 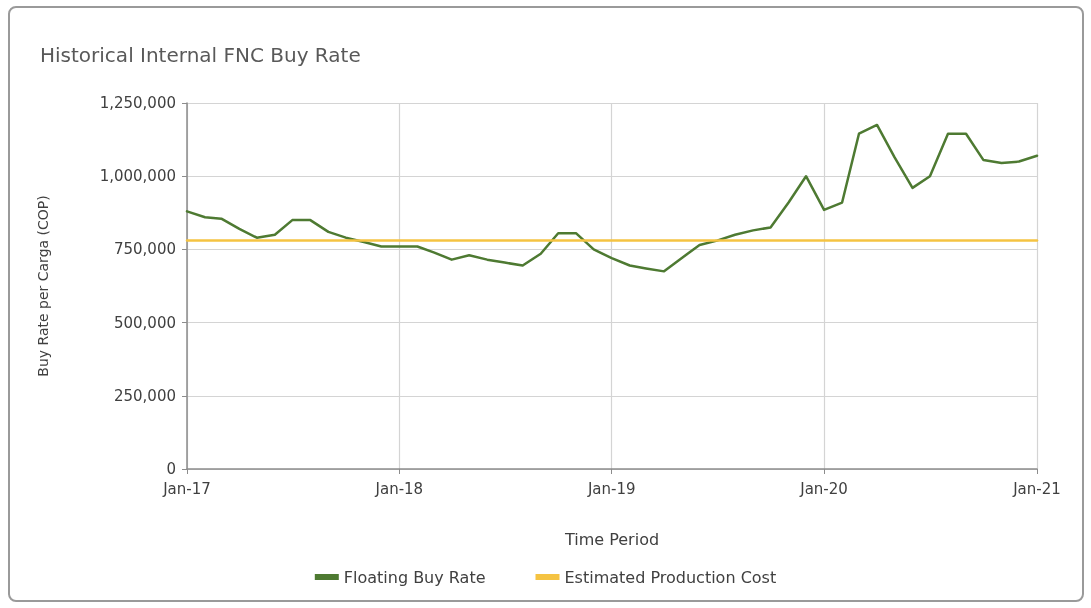 What do you see at coordinates (144, 395) in the screenshot?
I see `y-tick-label: 250,000` at bounding box center [144, 395].